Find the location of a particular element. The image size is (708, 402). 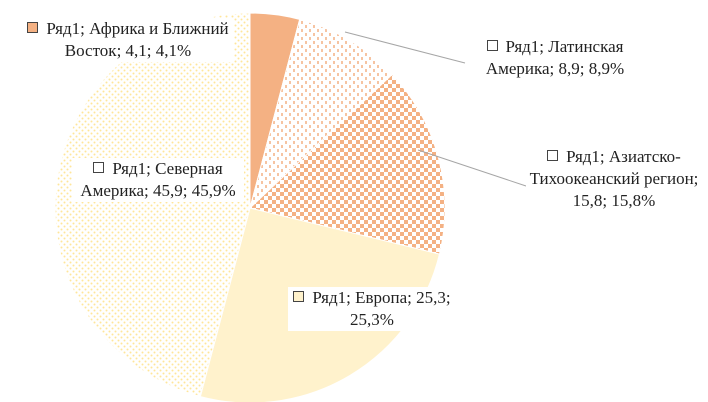

data-label: Ряд1; Латинская Америка; 8,9; 8,9% is located at coordinates (555, 58).